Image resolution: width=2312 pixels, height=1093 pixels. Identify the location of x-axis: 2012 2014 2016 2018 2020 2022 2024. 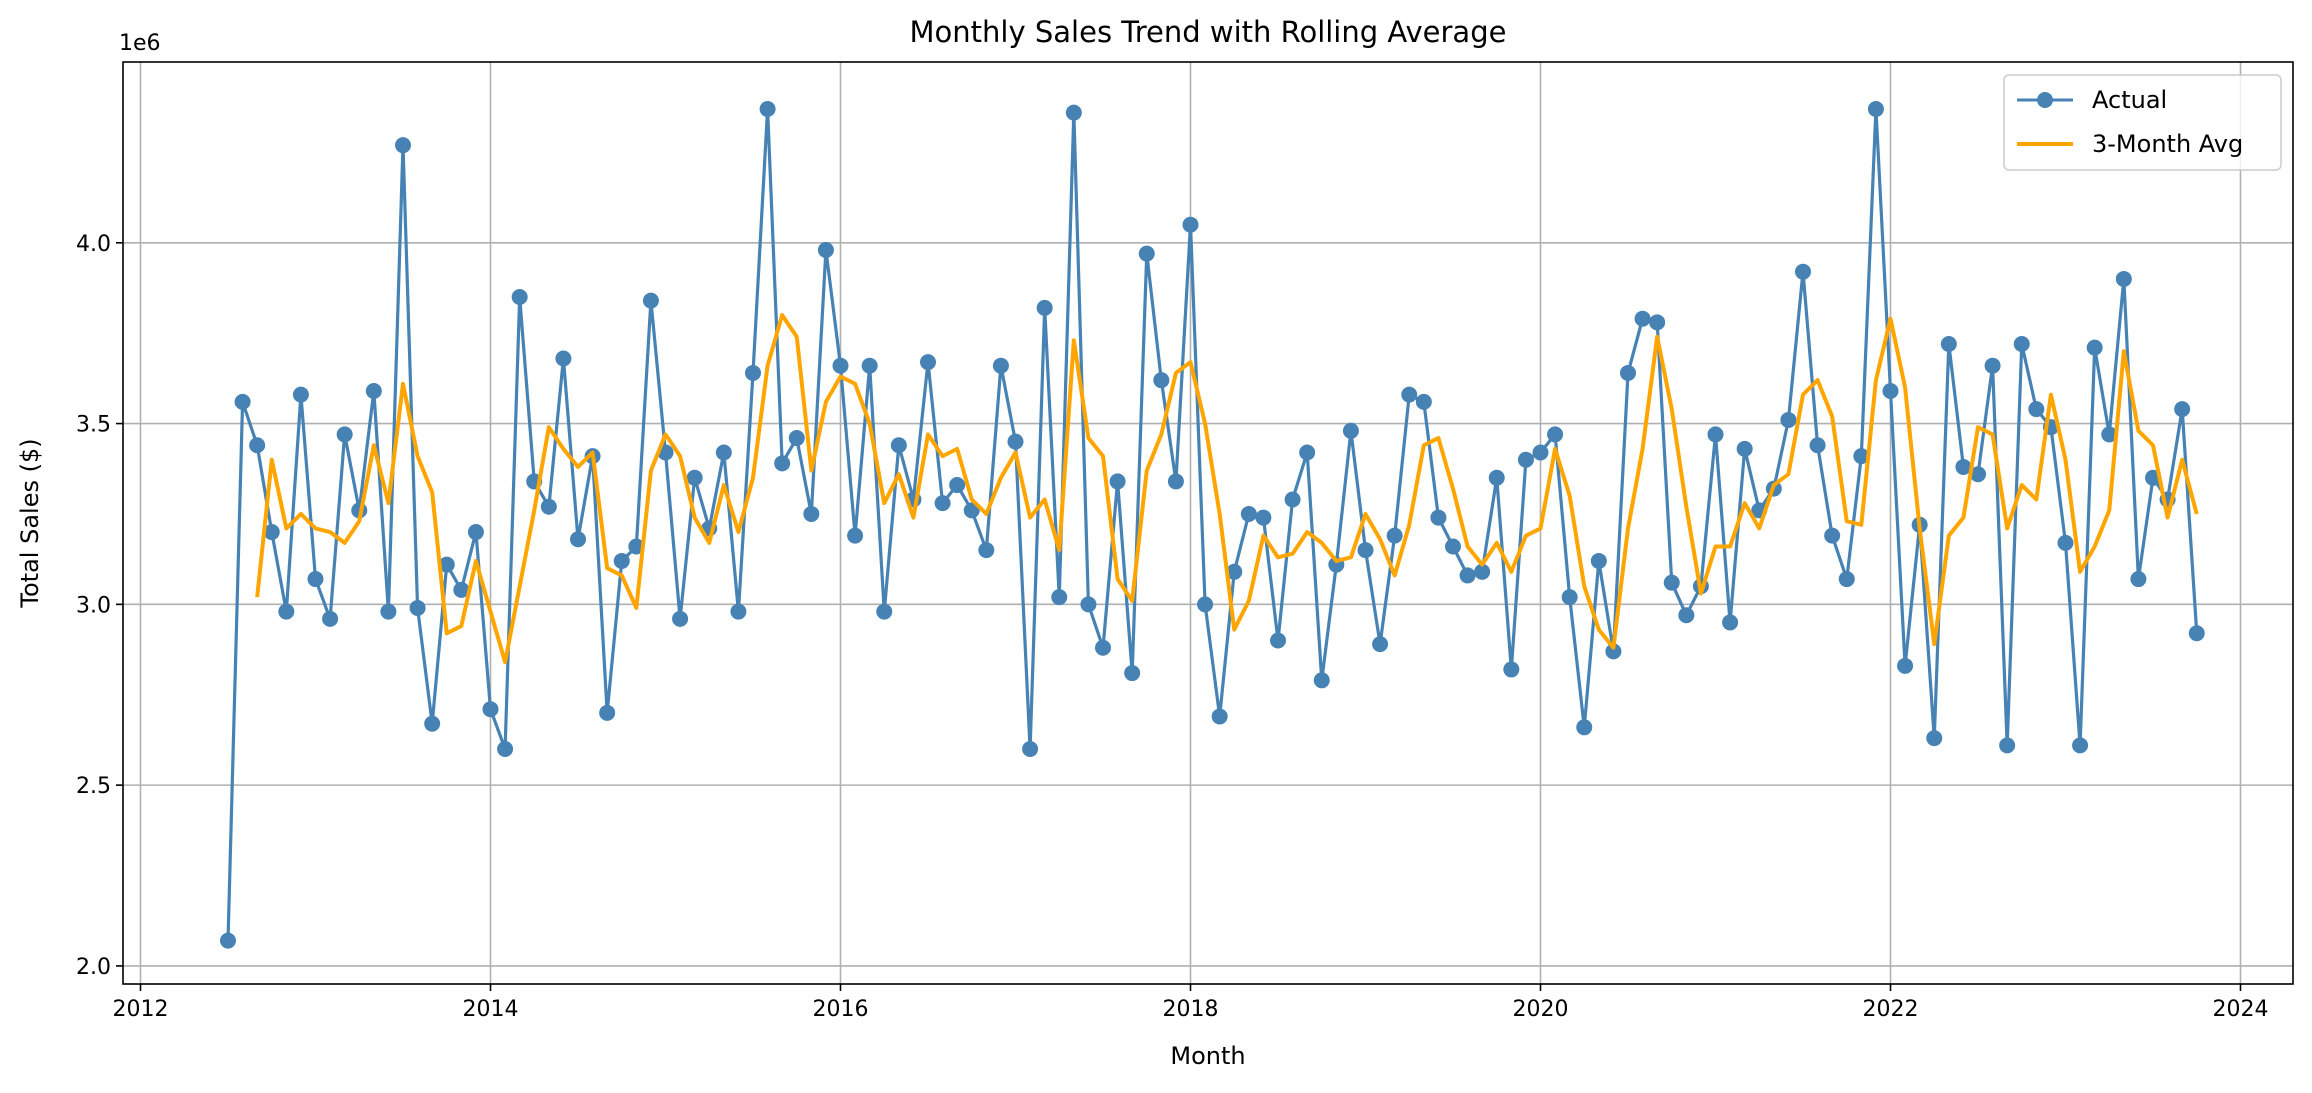
(1191, 1003).